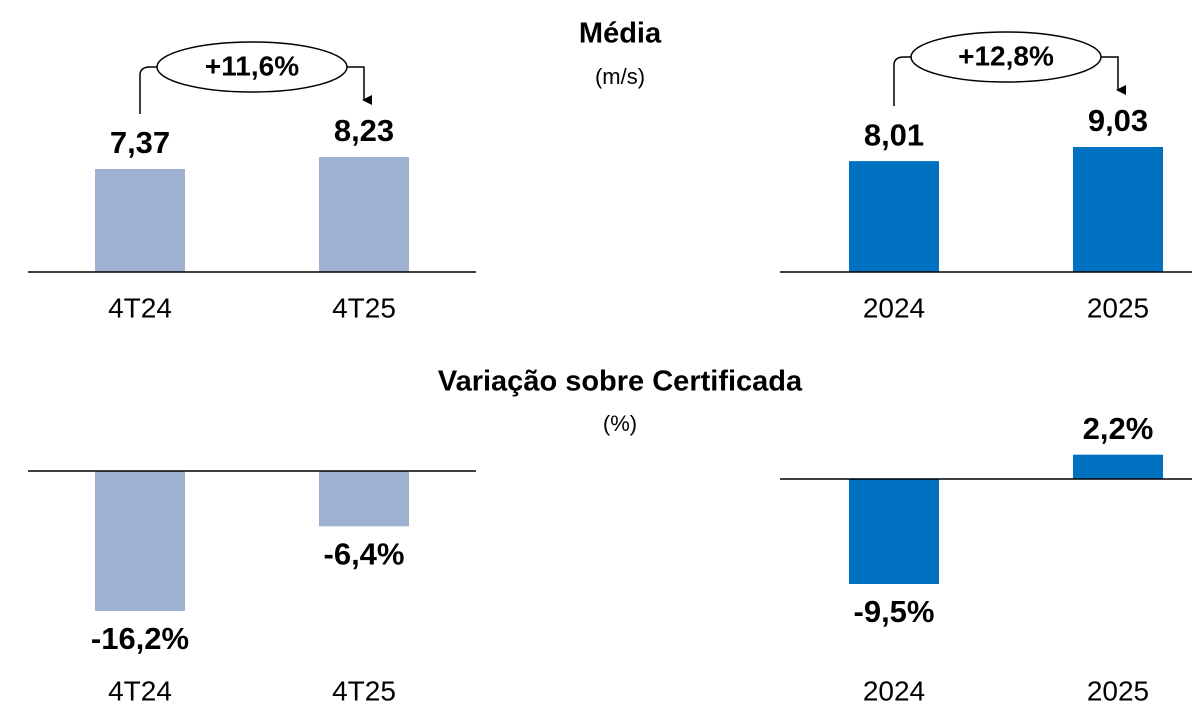  What do you see at coordinates (364, 553) in the screenshot?
I see `value-label: -6,4%` at bounding box center [364, 553].